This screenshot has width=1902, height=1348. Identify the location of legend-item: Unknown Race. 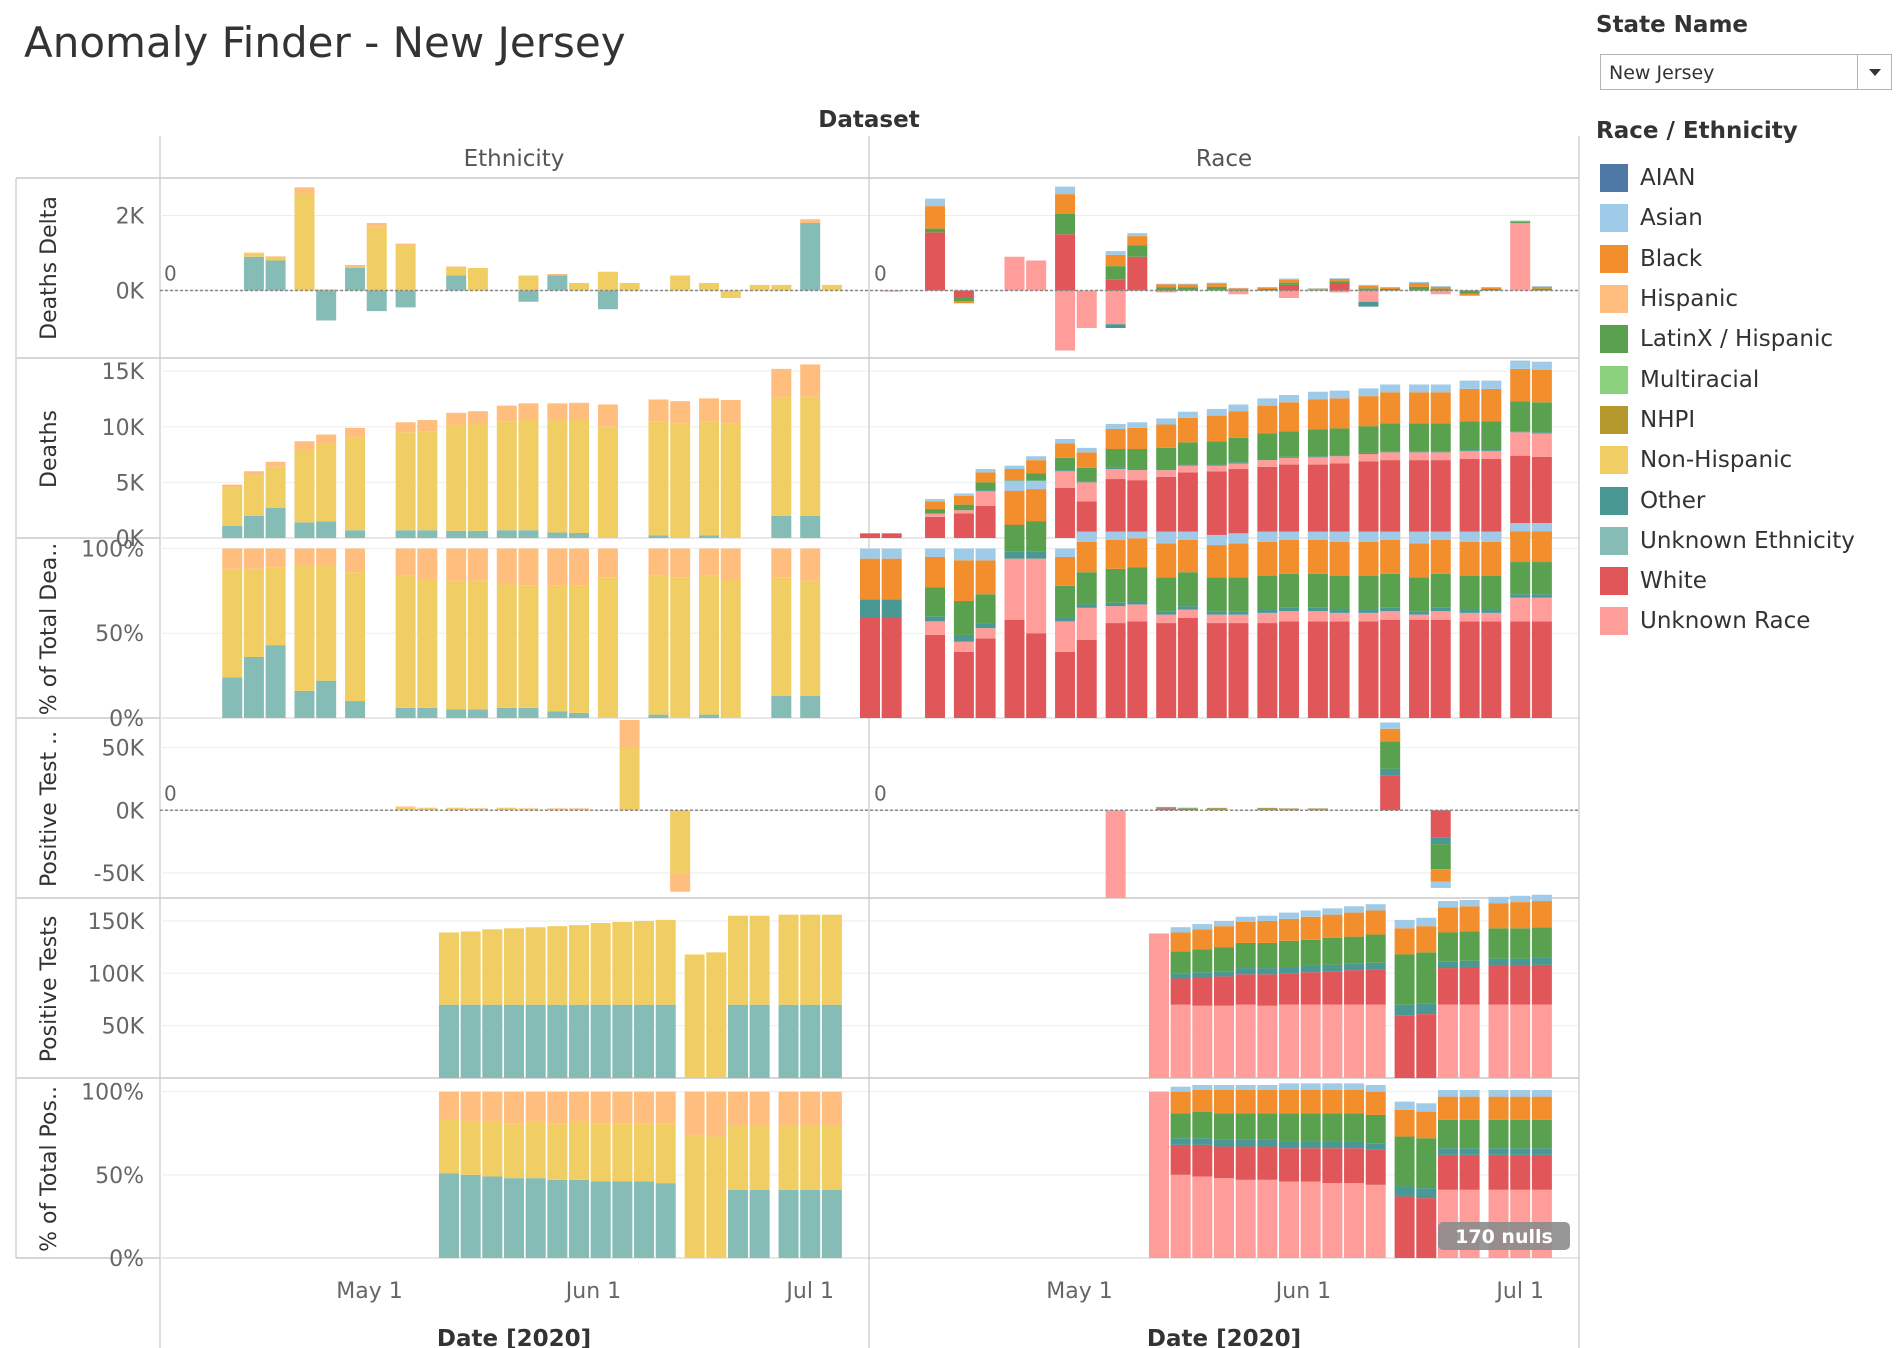
(1727, 621).